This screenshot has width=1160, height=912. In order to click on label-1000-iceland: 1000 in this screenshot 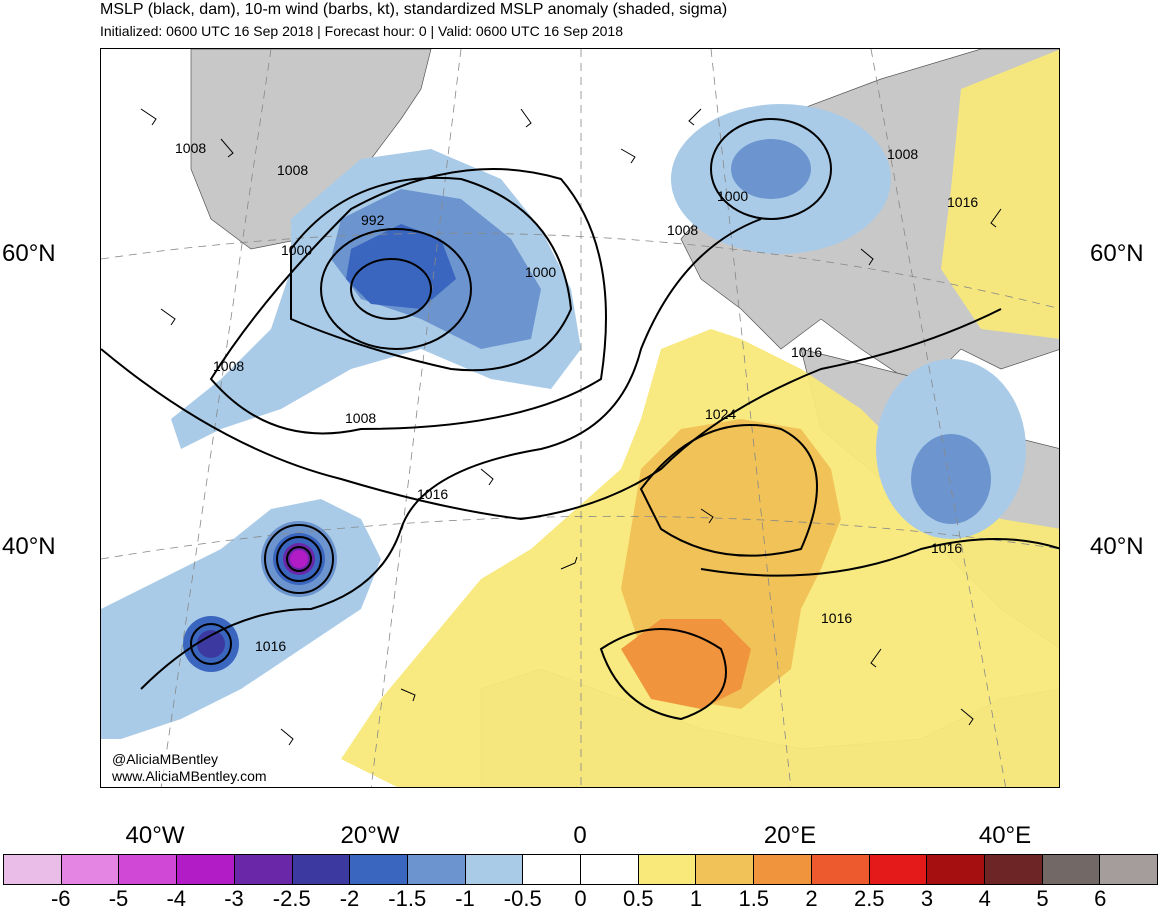, I will do `click(296, 250)`.